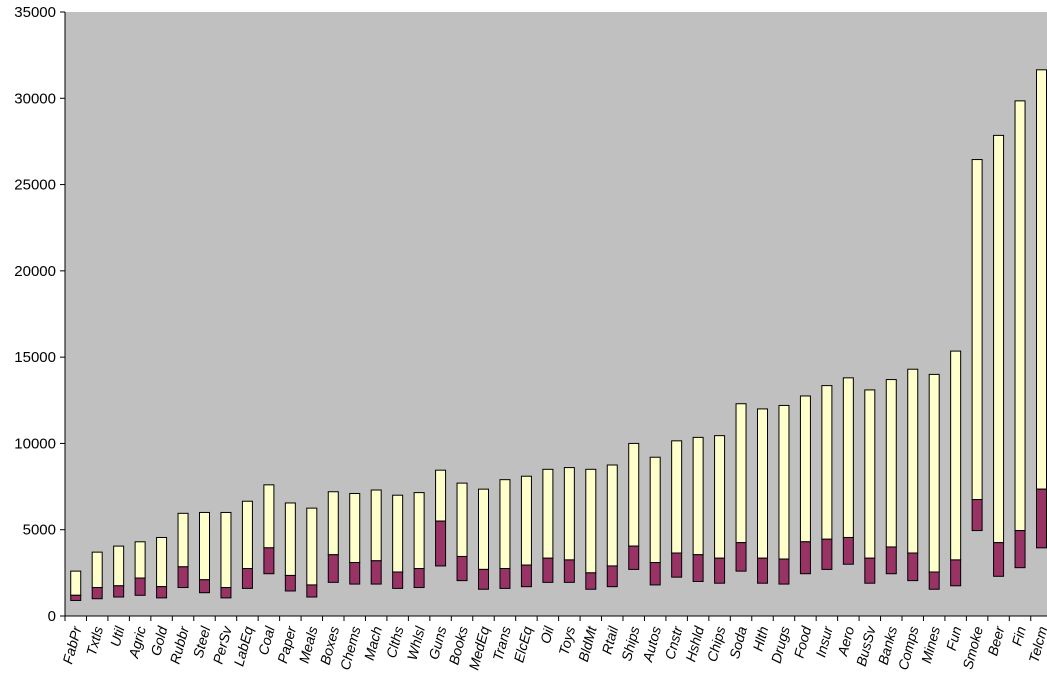 The width and height of the screenshot is (1047, 681). What do you see at coordinates (266, 640) in the screenshot?
I see `x-tick-label: Coal` at bounding box center [266, 640].